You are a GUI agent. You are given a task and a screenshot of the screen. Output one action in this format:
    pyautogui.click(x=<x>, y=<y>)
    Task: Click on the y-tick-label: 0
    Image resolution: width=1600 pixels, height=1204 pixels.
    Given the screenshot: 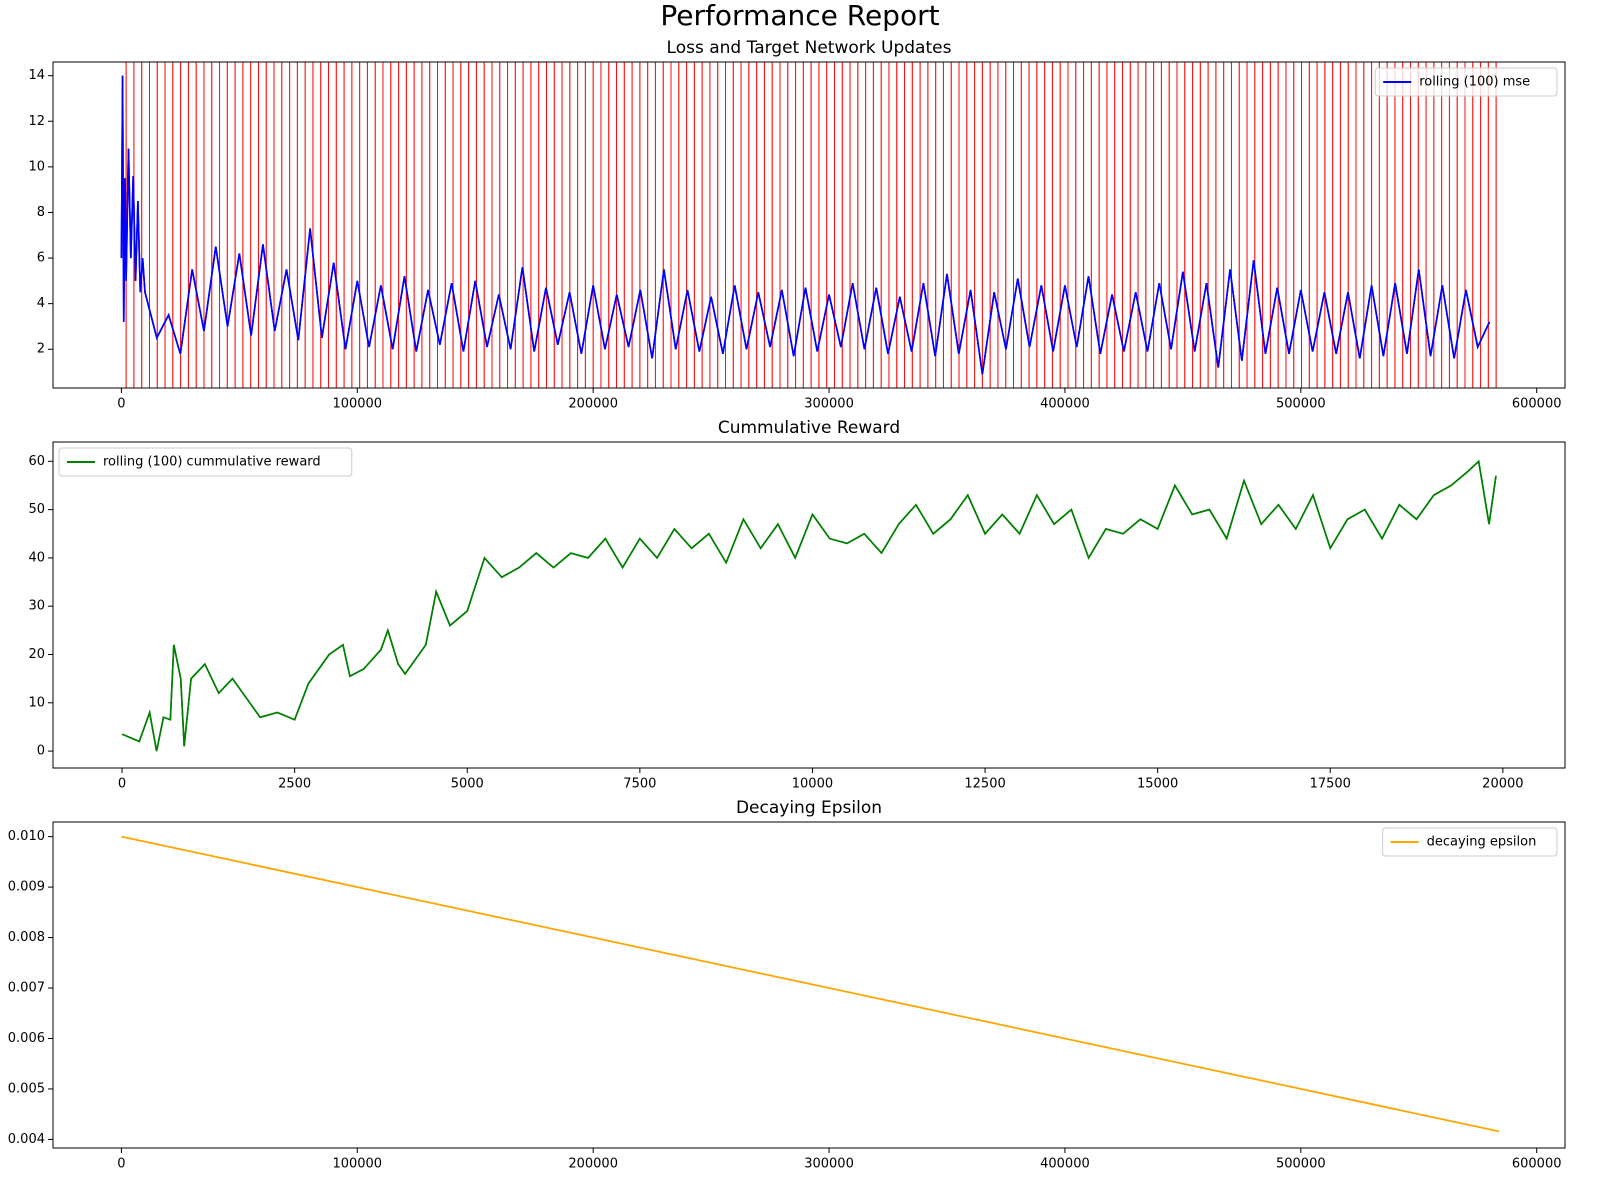 What is the action you would take?
    pyautogui.click(x=41, y=751)
    